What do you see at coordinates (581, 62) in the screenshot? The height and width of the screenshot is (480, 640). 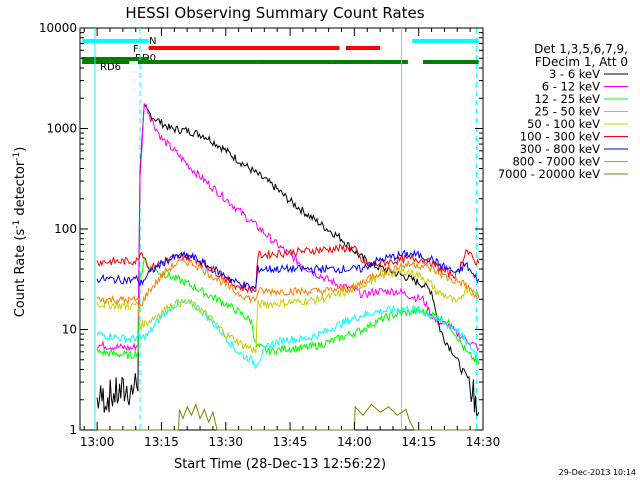 I see `legend-header-2: FDecim 1, Att 0` at bounding box center [581, 62].